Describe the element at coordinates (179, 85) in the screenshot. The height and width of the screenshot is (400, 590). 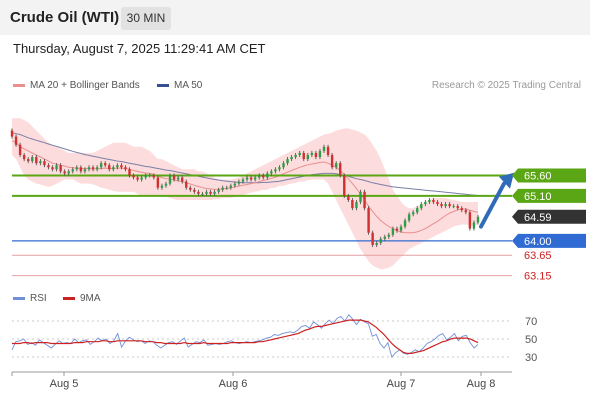
I see `legend-ma50: MA 50` at that location.